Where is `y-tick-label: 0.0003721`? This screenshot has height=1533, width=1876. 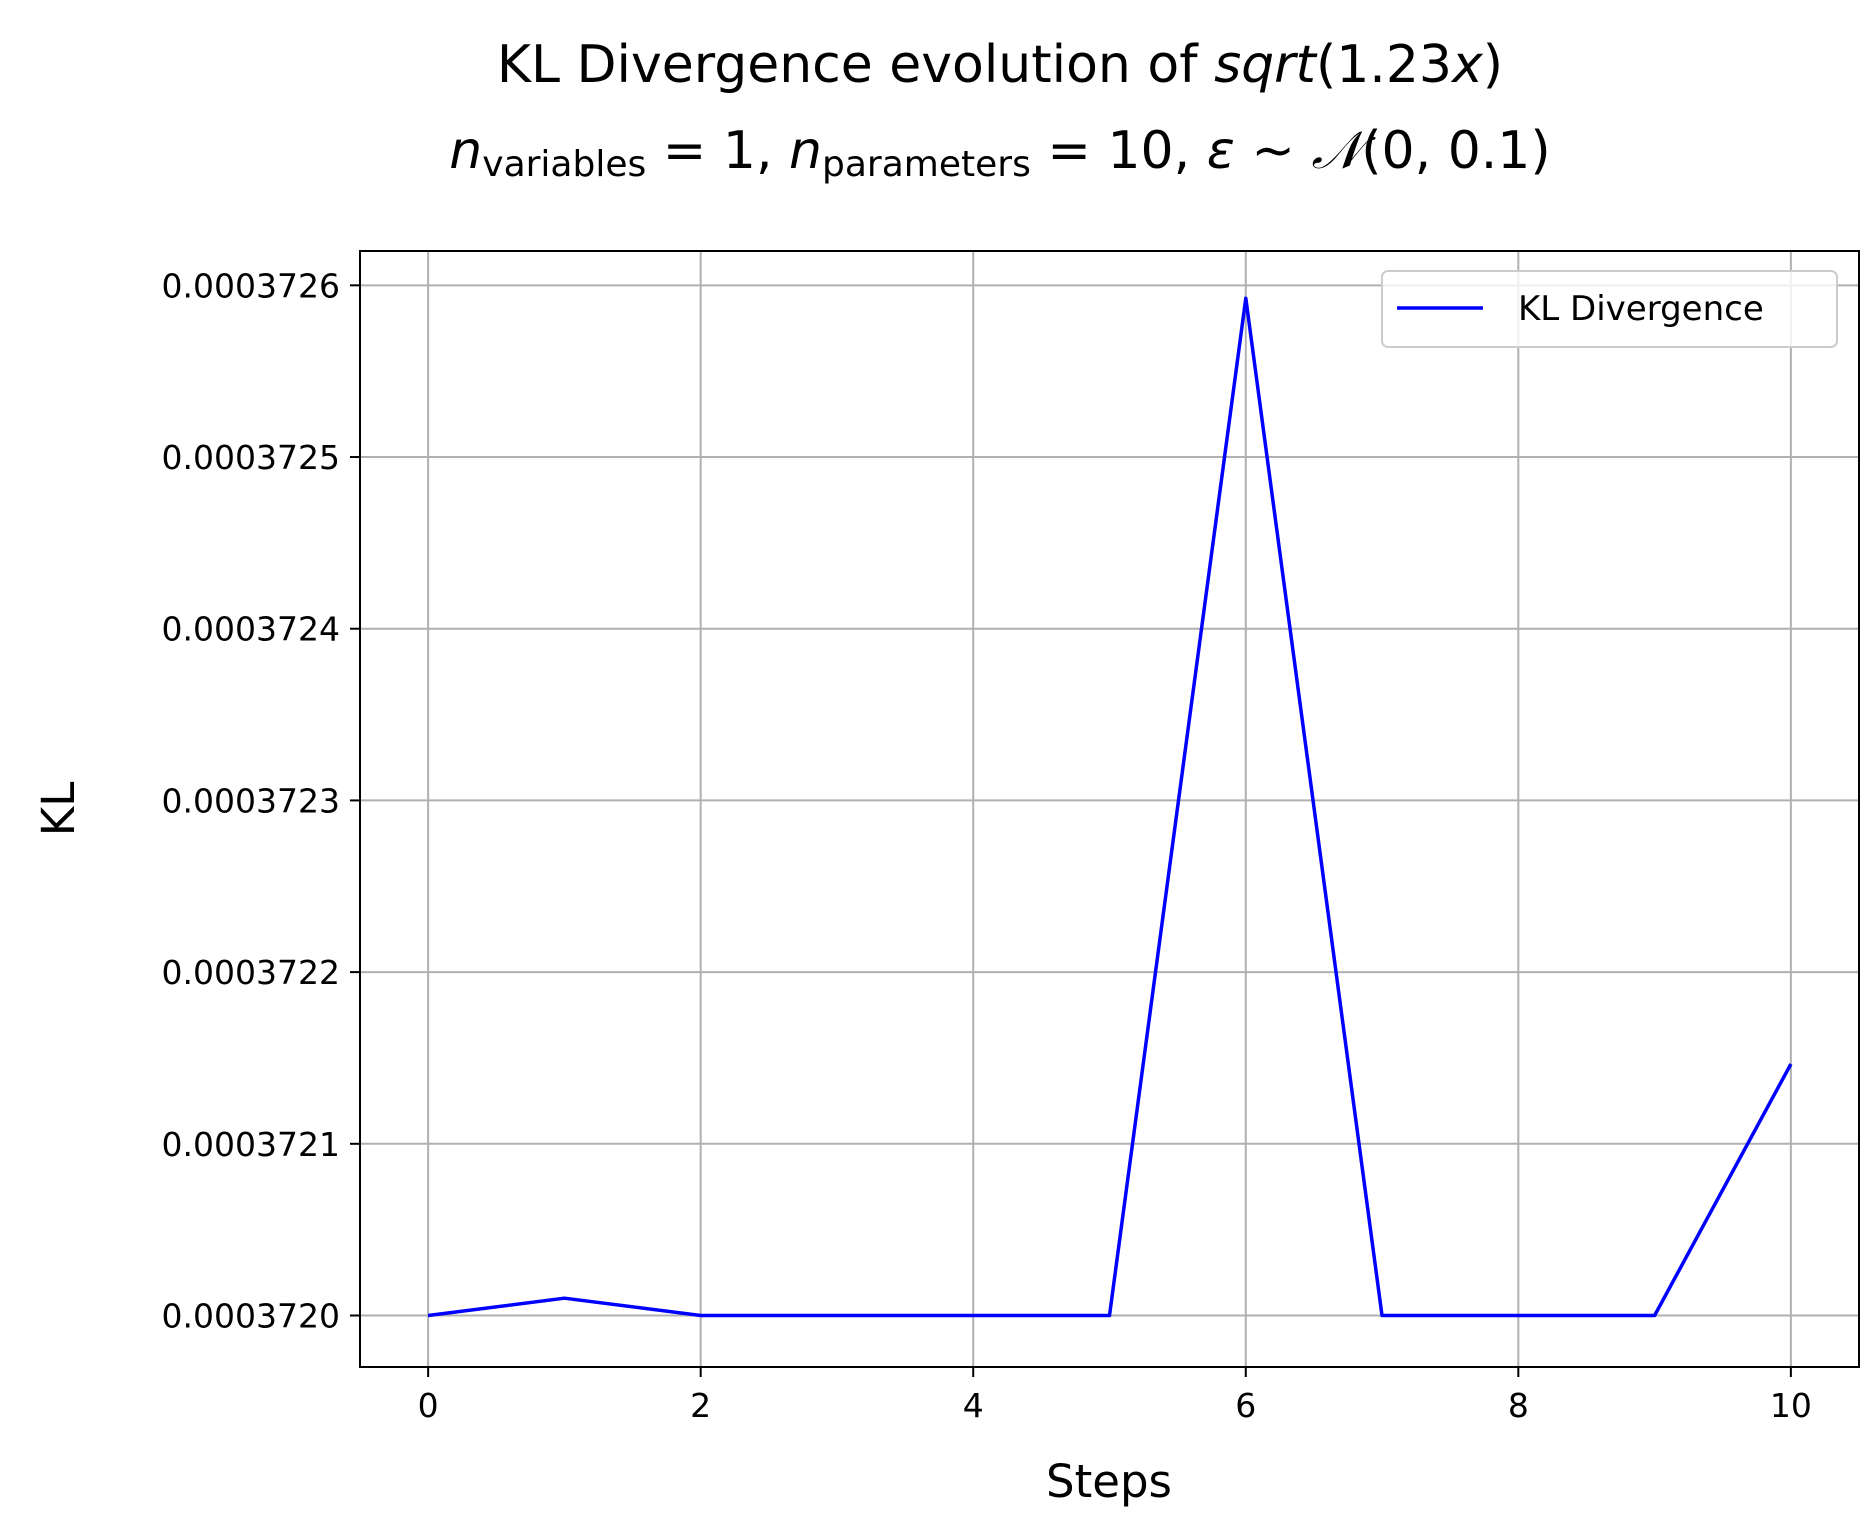 y-tick-label: 0.0003721 is located at coordinates (251, 1144).